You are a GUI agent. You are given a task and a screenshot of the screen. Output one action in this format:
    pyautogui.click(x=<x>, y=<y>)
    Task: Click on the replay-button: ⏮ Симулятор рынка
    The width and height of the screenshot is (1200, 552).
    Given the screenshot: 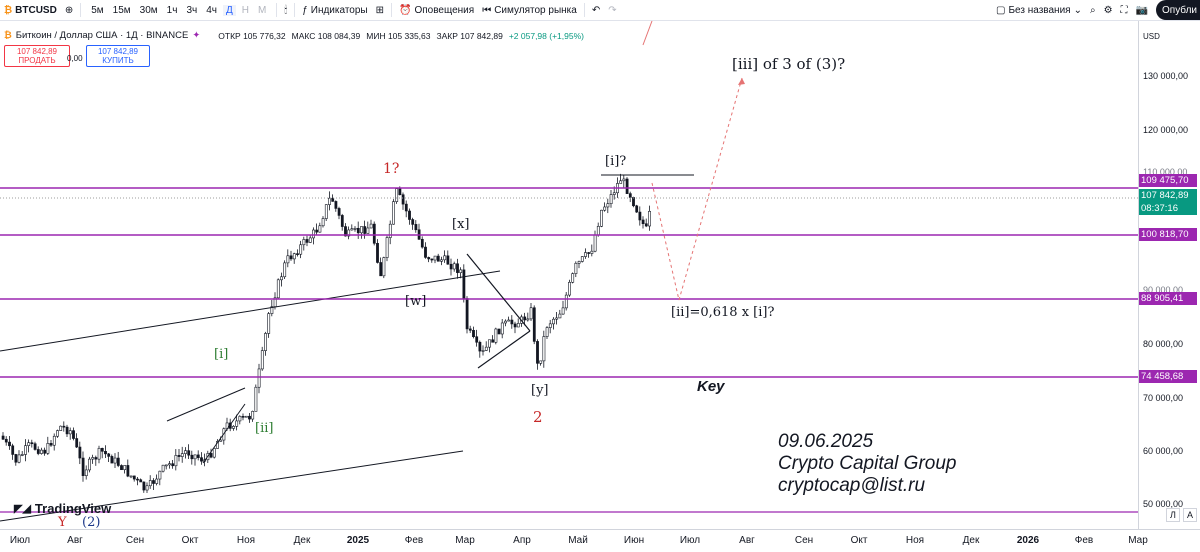 What is the action you would take?
    pyautogui.click(x=529, y=10)
    